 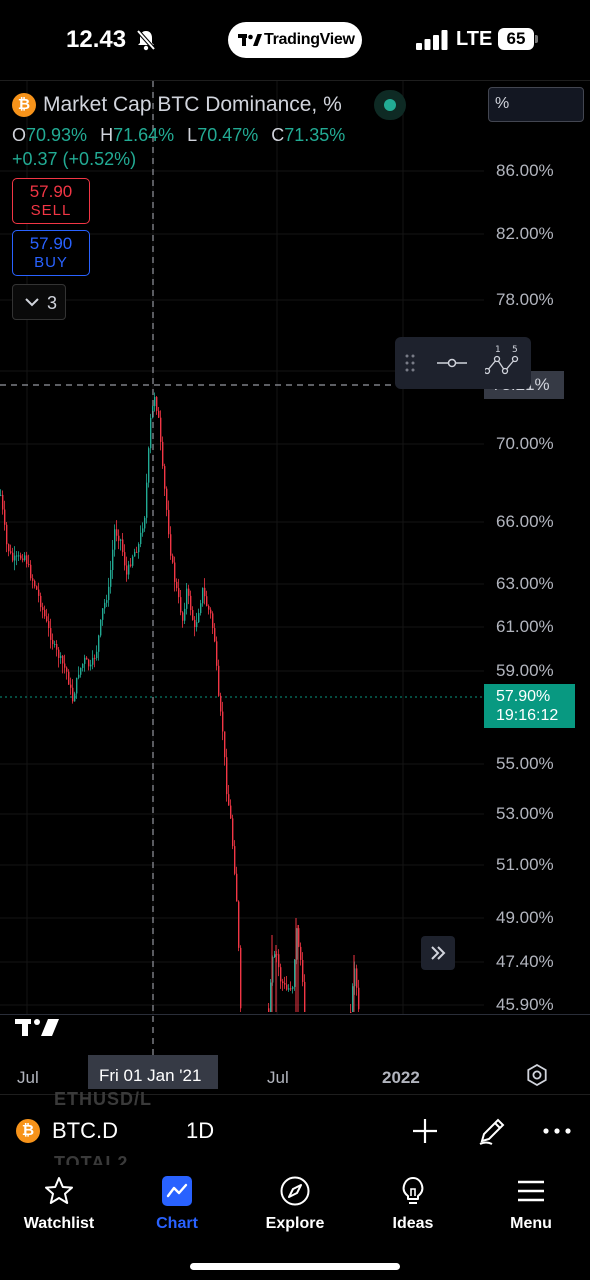 What do you see at coordinates (390, 105) in the screenshot?
I see `market-status-icon` at bounding box center [390, 105].